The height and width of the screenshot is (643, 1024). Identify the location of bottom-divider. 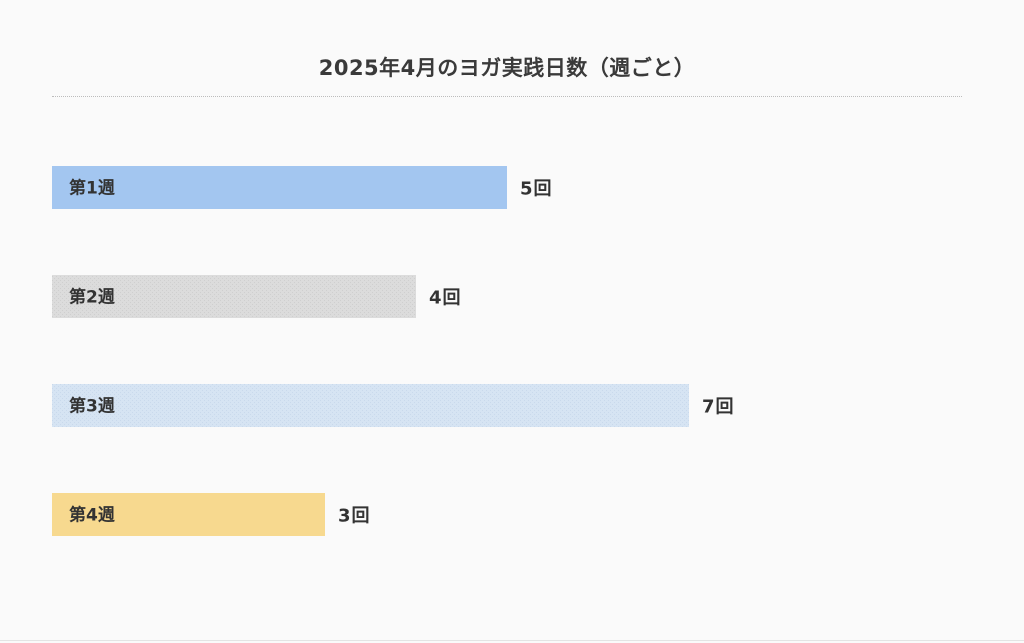
(512, 640).